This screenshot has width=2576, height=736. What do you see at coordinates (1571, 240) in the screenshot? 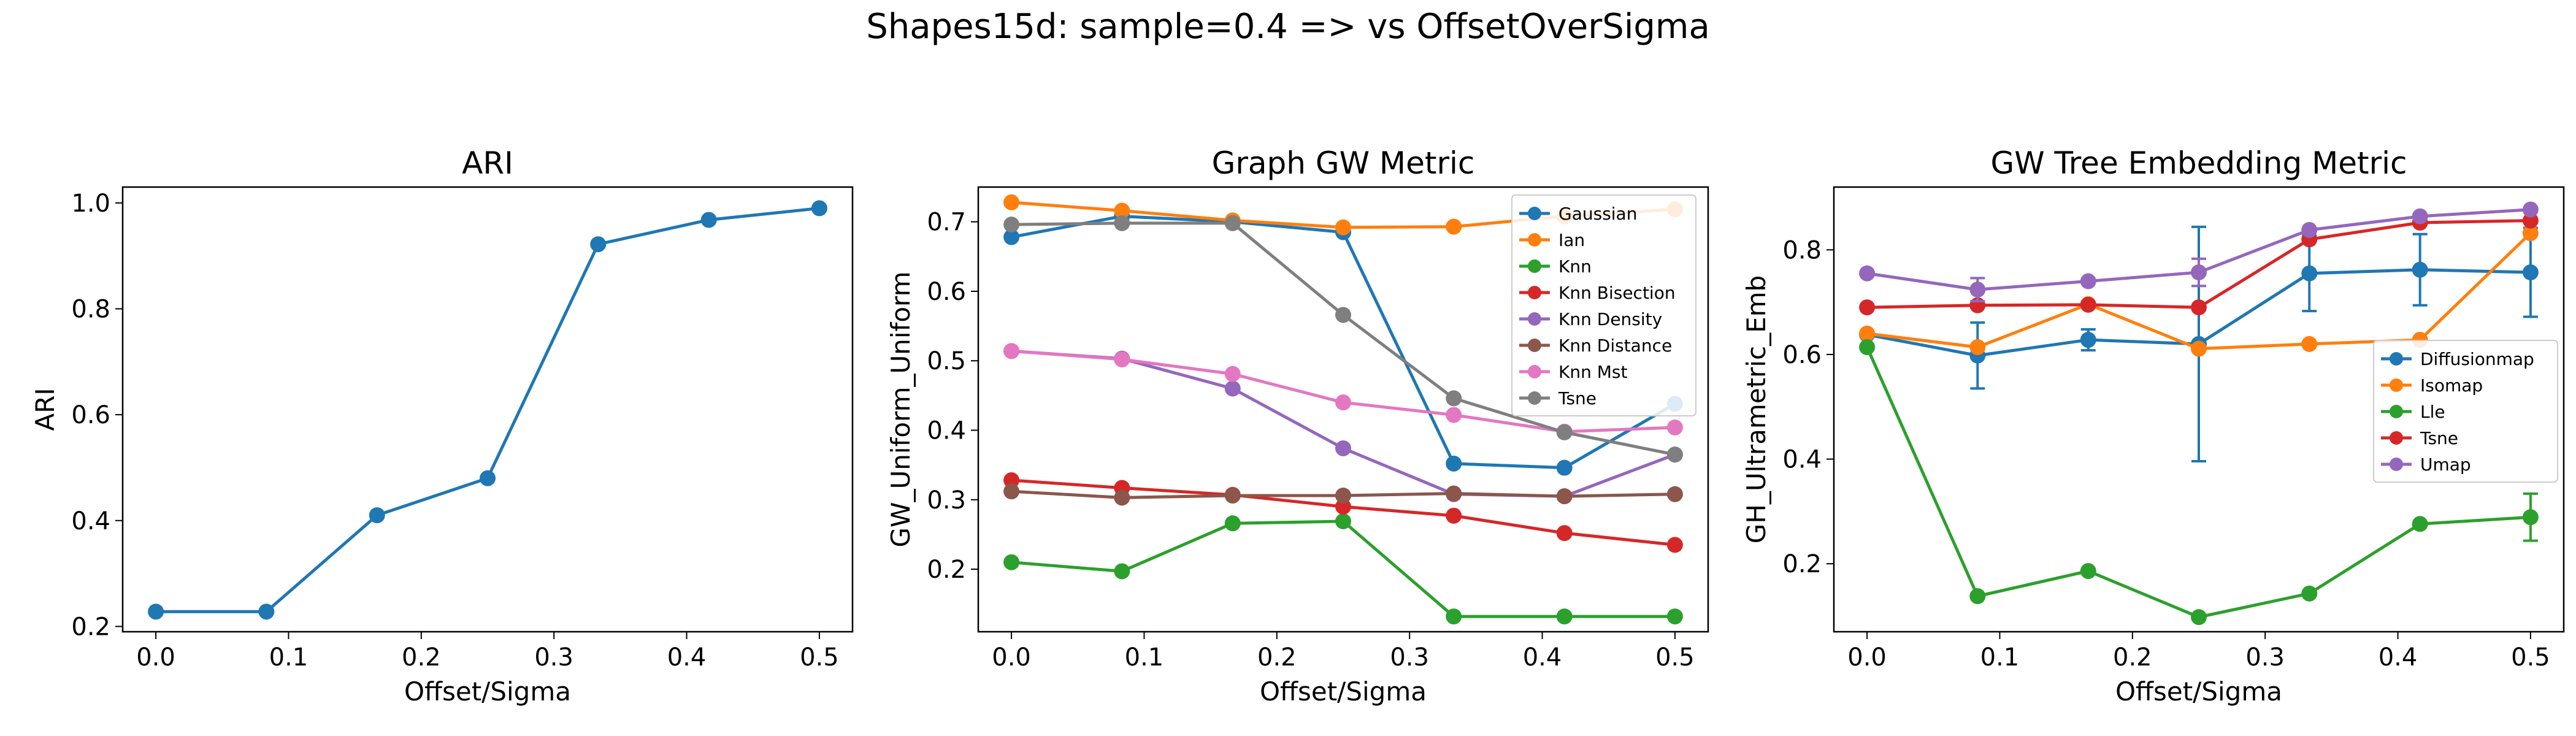
I see `legend-label: Ian` at bounding box center [1571, 240].